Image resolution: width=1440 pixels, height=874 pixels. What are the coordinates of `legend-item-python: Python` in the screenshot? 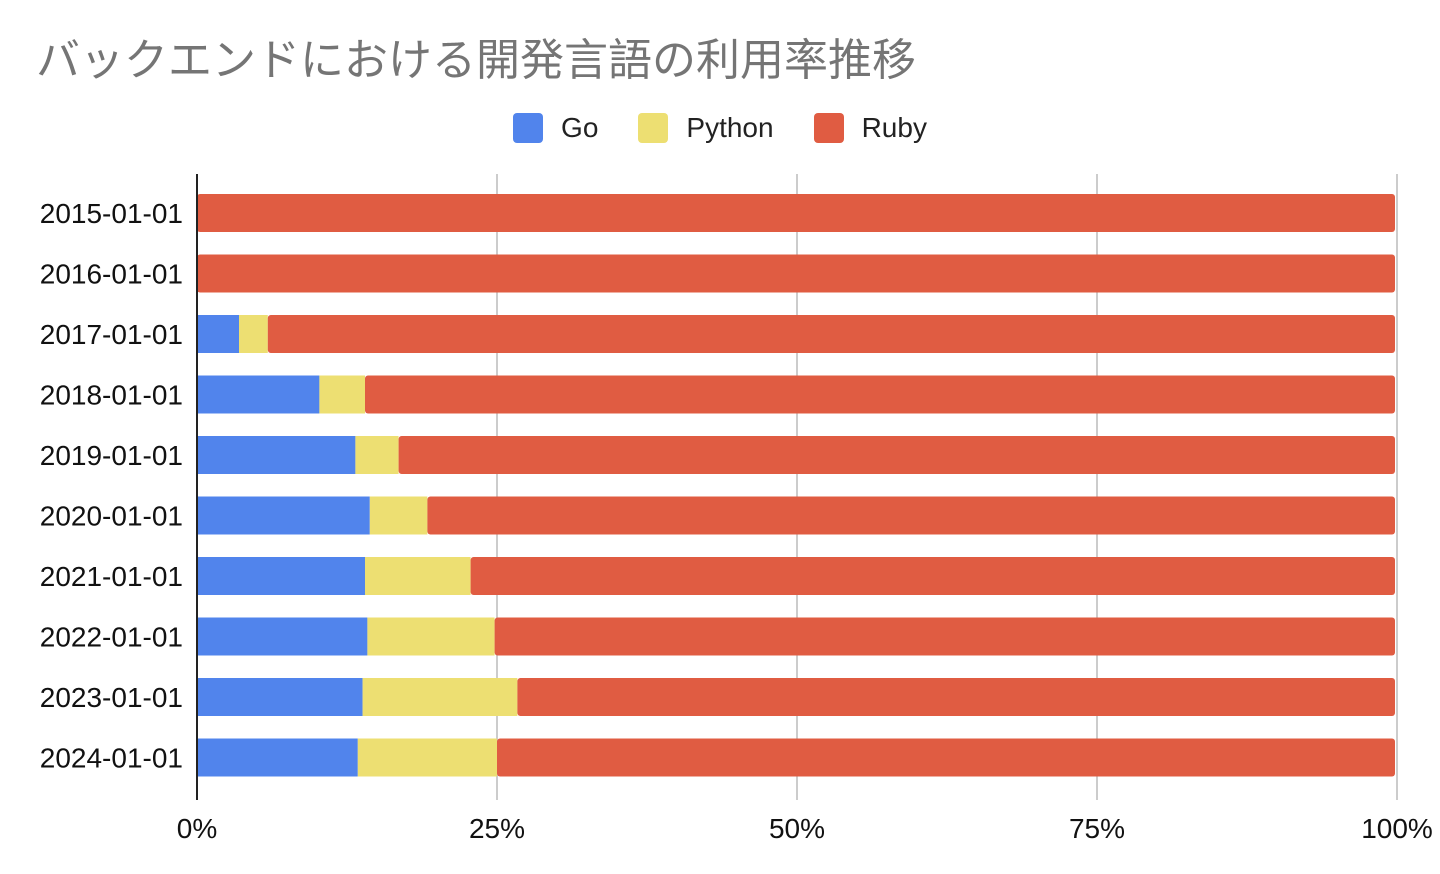 It's located at (706, 128).